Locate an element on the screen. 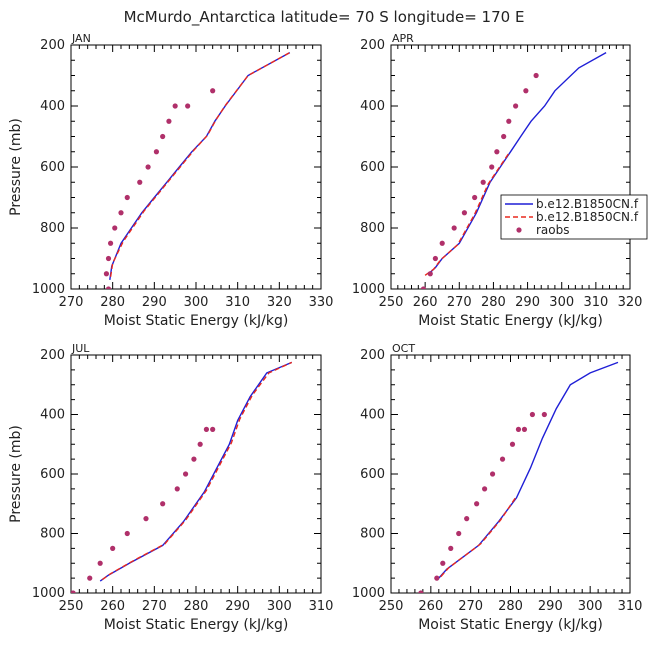 This screenshot has width=648, height=649. x-tick-label: 310 is located at coordinates (595, 302).